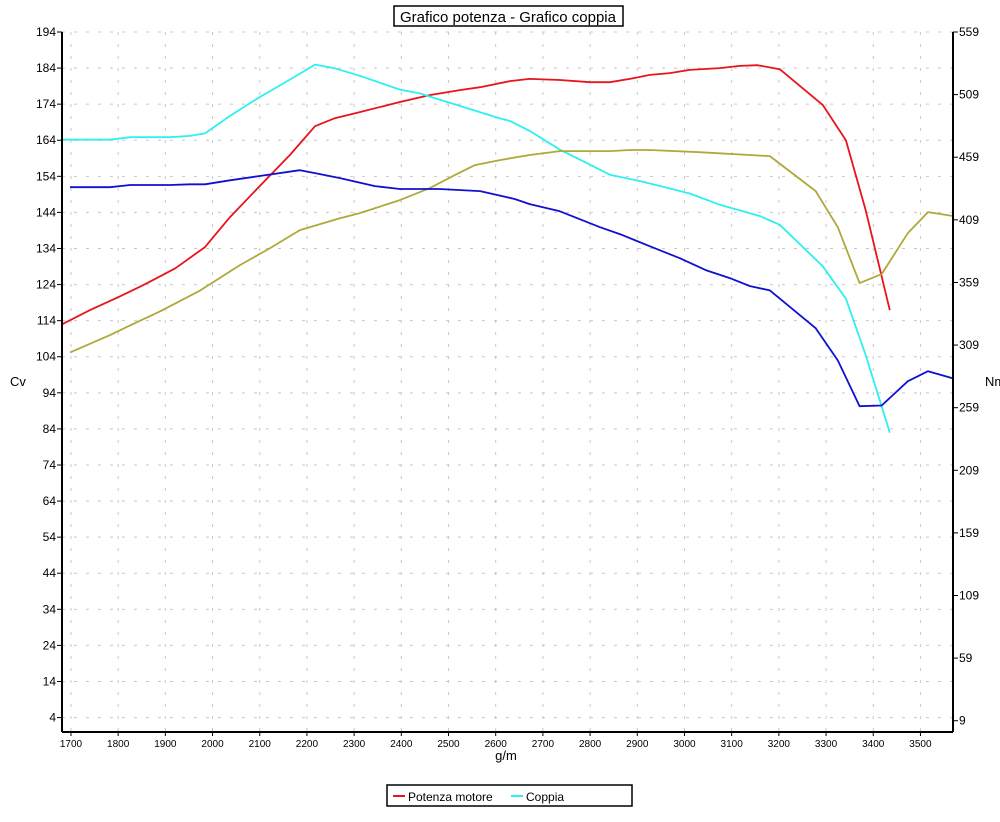 The width and height of the screenshot is (1000, 822). I want to click on x-tick-label: 1900, so click(165, 744).